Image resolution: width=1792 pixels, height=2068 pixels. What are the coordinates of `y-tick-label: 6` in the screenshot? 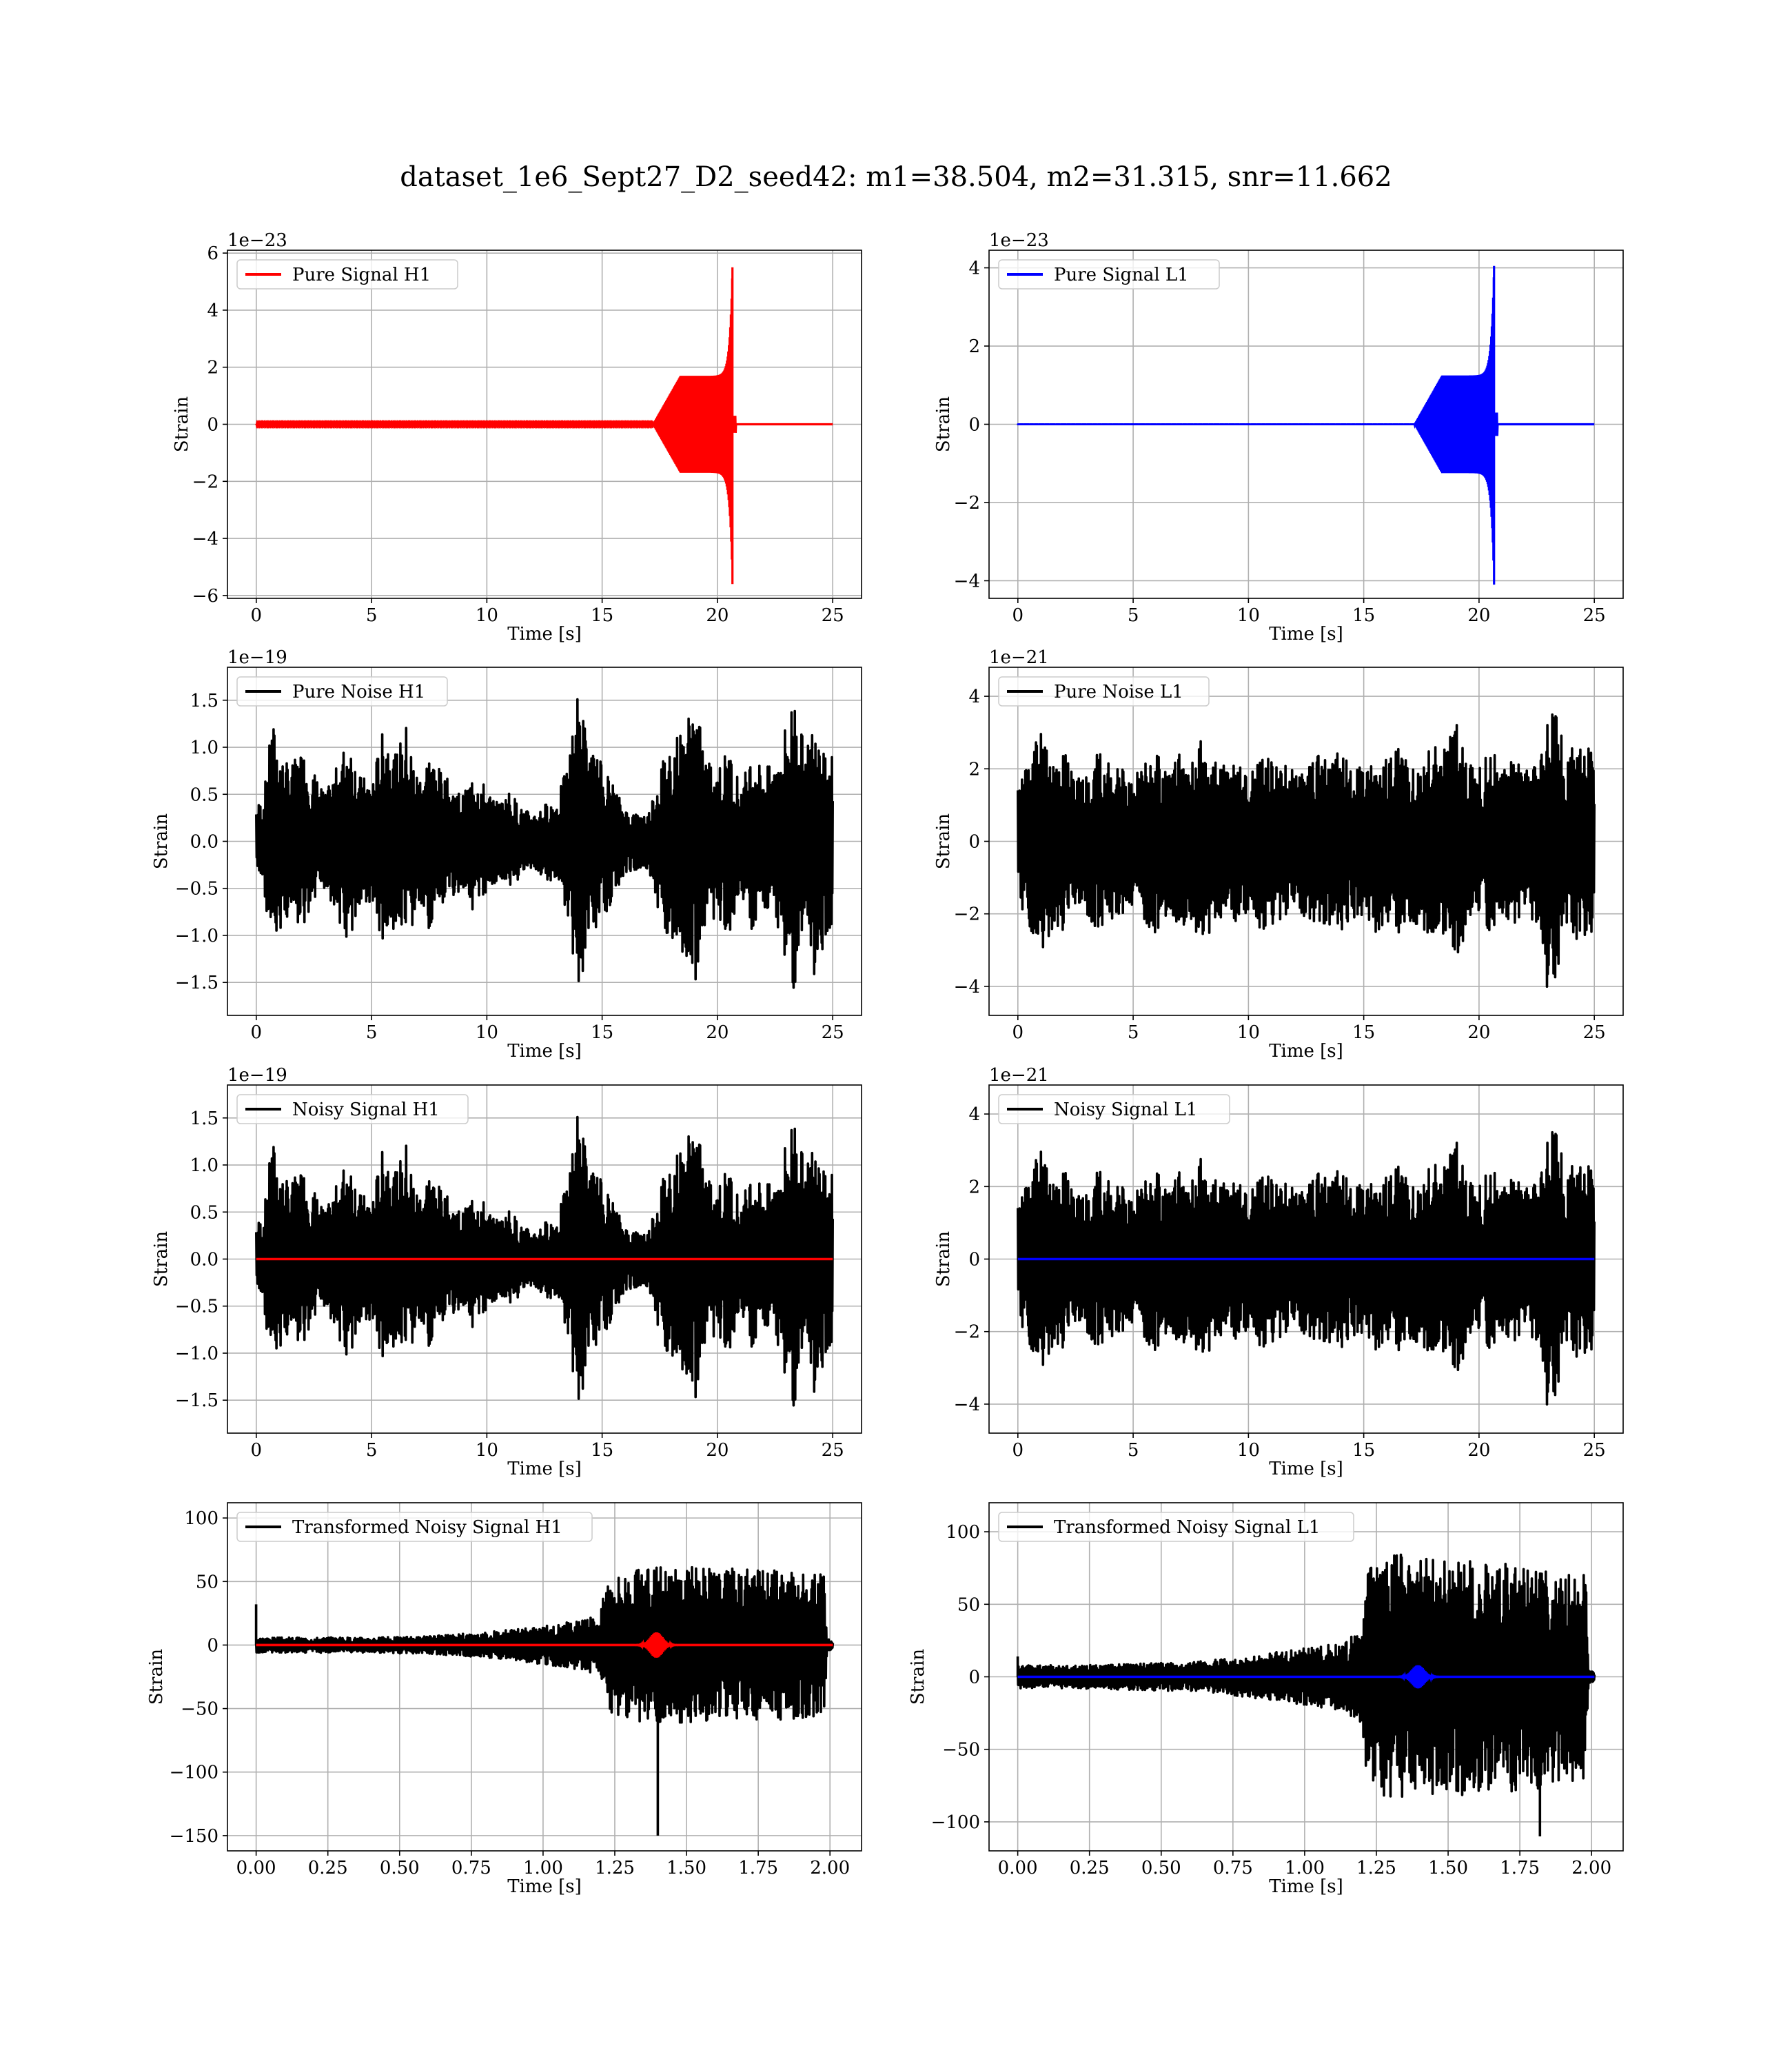 It's located at (212, 253).